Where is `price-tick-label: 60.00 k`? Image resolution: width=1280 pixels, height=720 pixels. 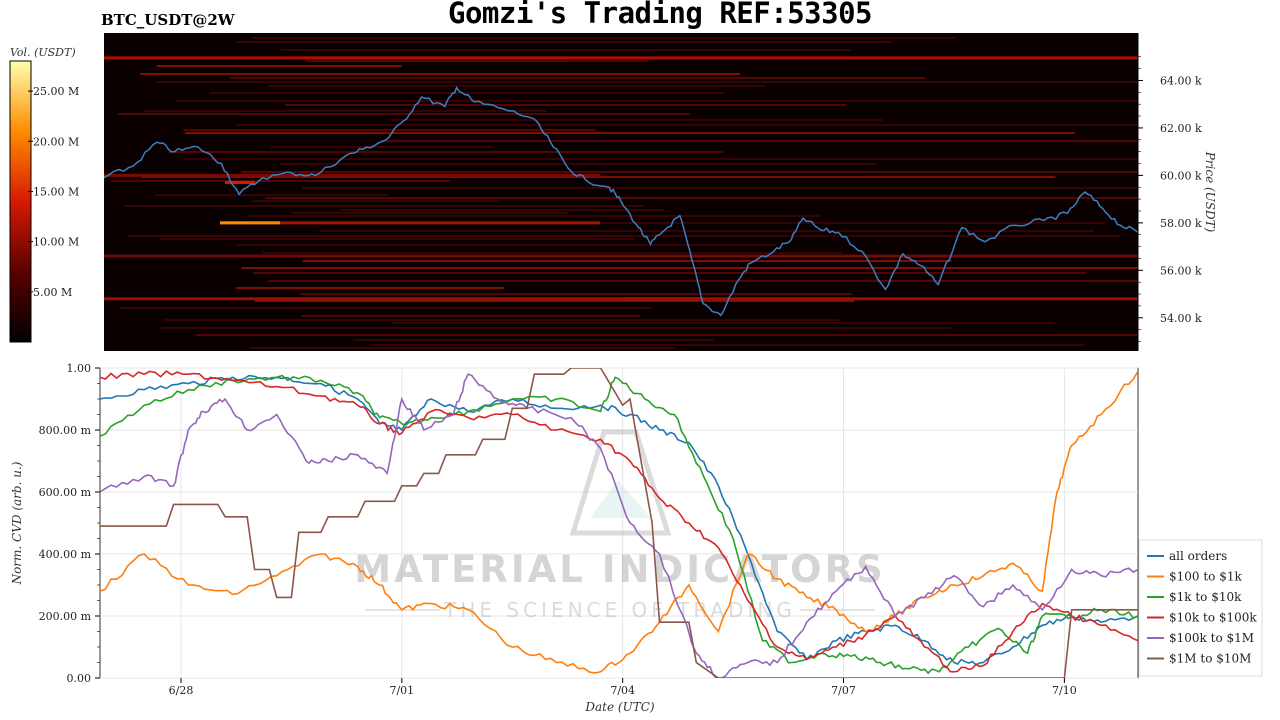 price-tick-label: 60.00 k is located at coordinates (1181, 175).